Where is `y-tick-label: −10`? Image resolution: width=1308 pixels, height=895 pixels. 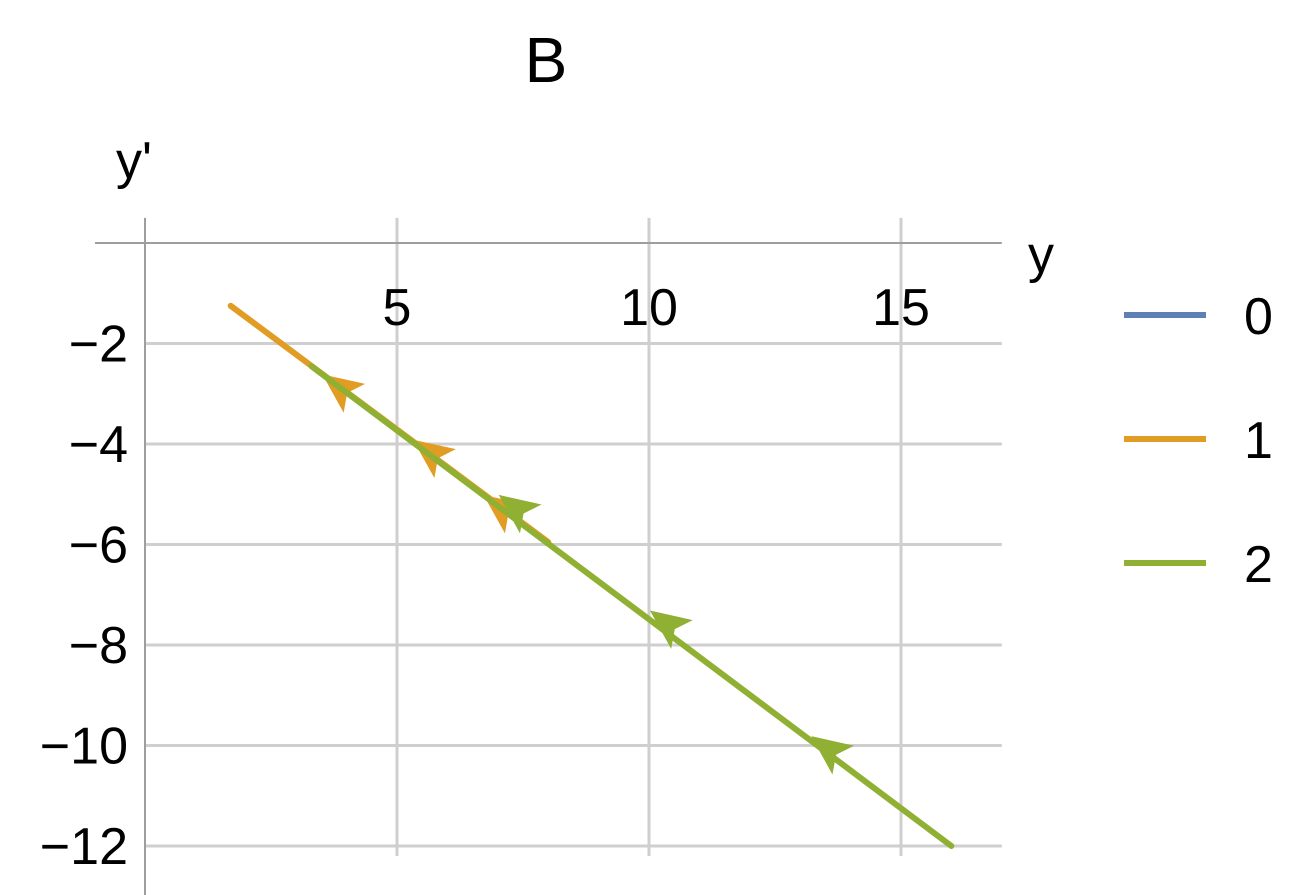
y-tick-label: −10 is located at coordinates (84, 747).